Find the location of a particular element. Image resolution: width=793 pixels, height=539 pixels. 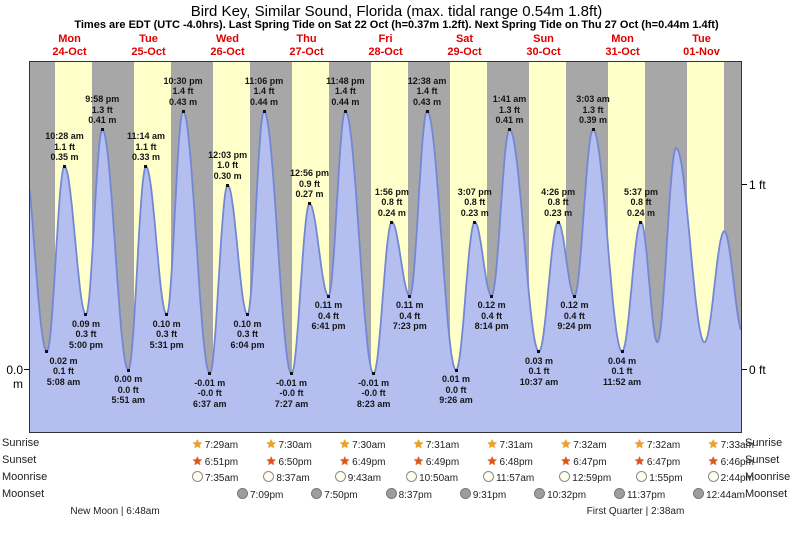

low-tide-annotation: 0.02 m 0.1 ft 5:08 am is located at coordinates (63, 371).